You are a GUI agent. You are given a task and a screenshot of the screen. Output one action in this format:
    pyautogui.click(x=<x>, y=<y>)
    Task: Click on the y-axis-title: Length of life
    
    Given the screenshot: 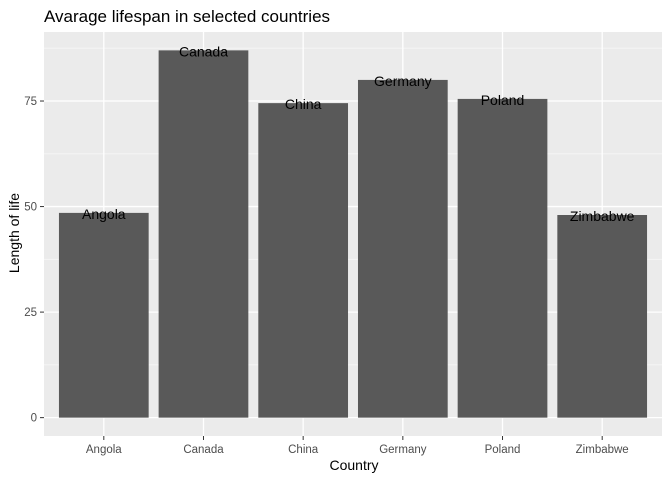 What is the action you would take?
    pyautogui.click(x=14, y=233)
    